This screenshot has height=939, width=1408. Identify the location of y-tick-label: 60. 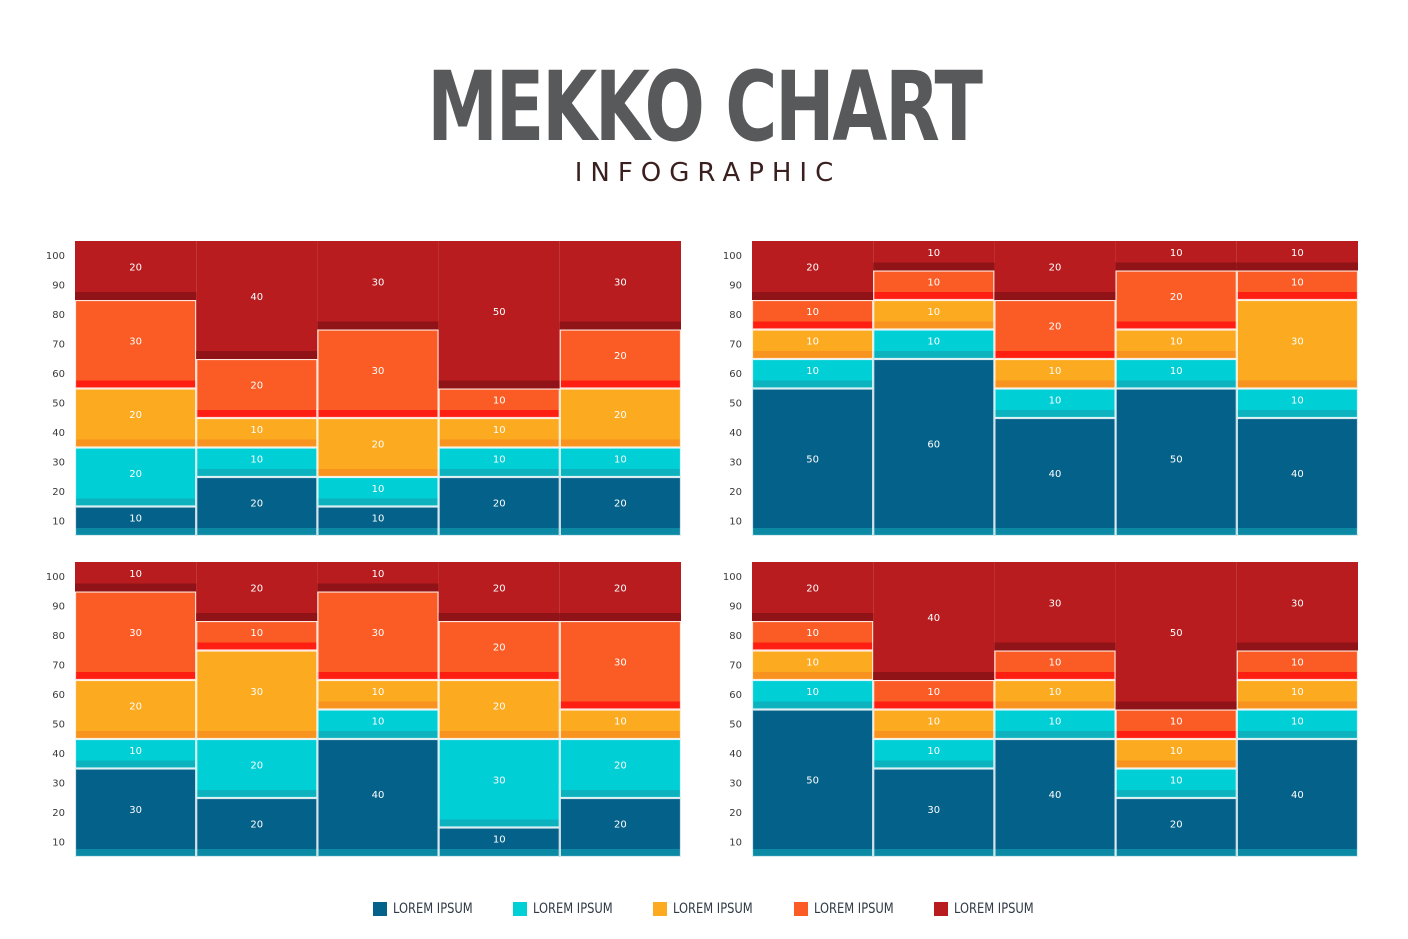
(735, 695).